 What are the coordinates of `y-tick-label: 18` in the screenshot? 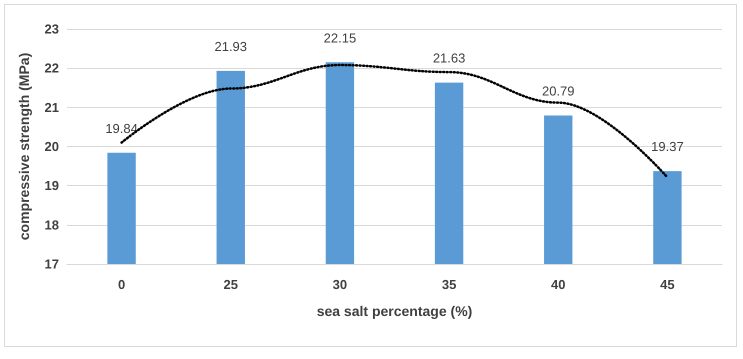 It's located at (51, 224).